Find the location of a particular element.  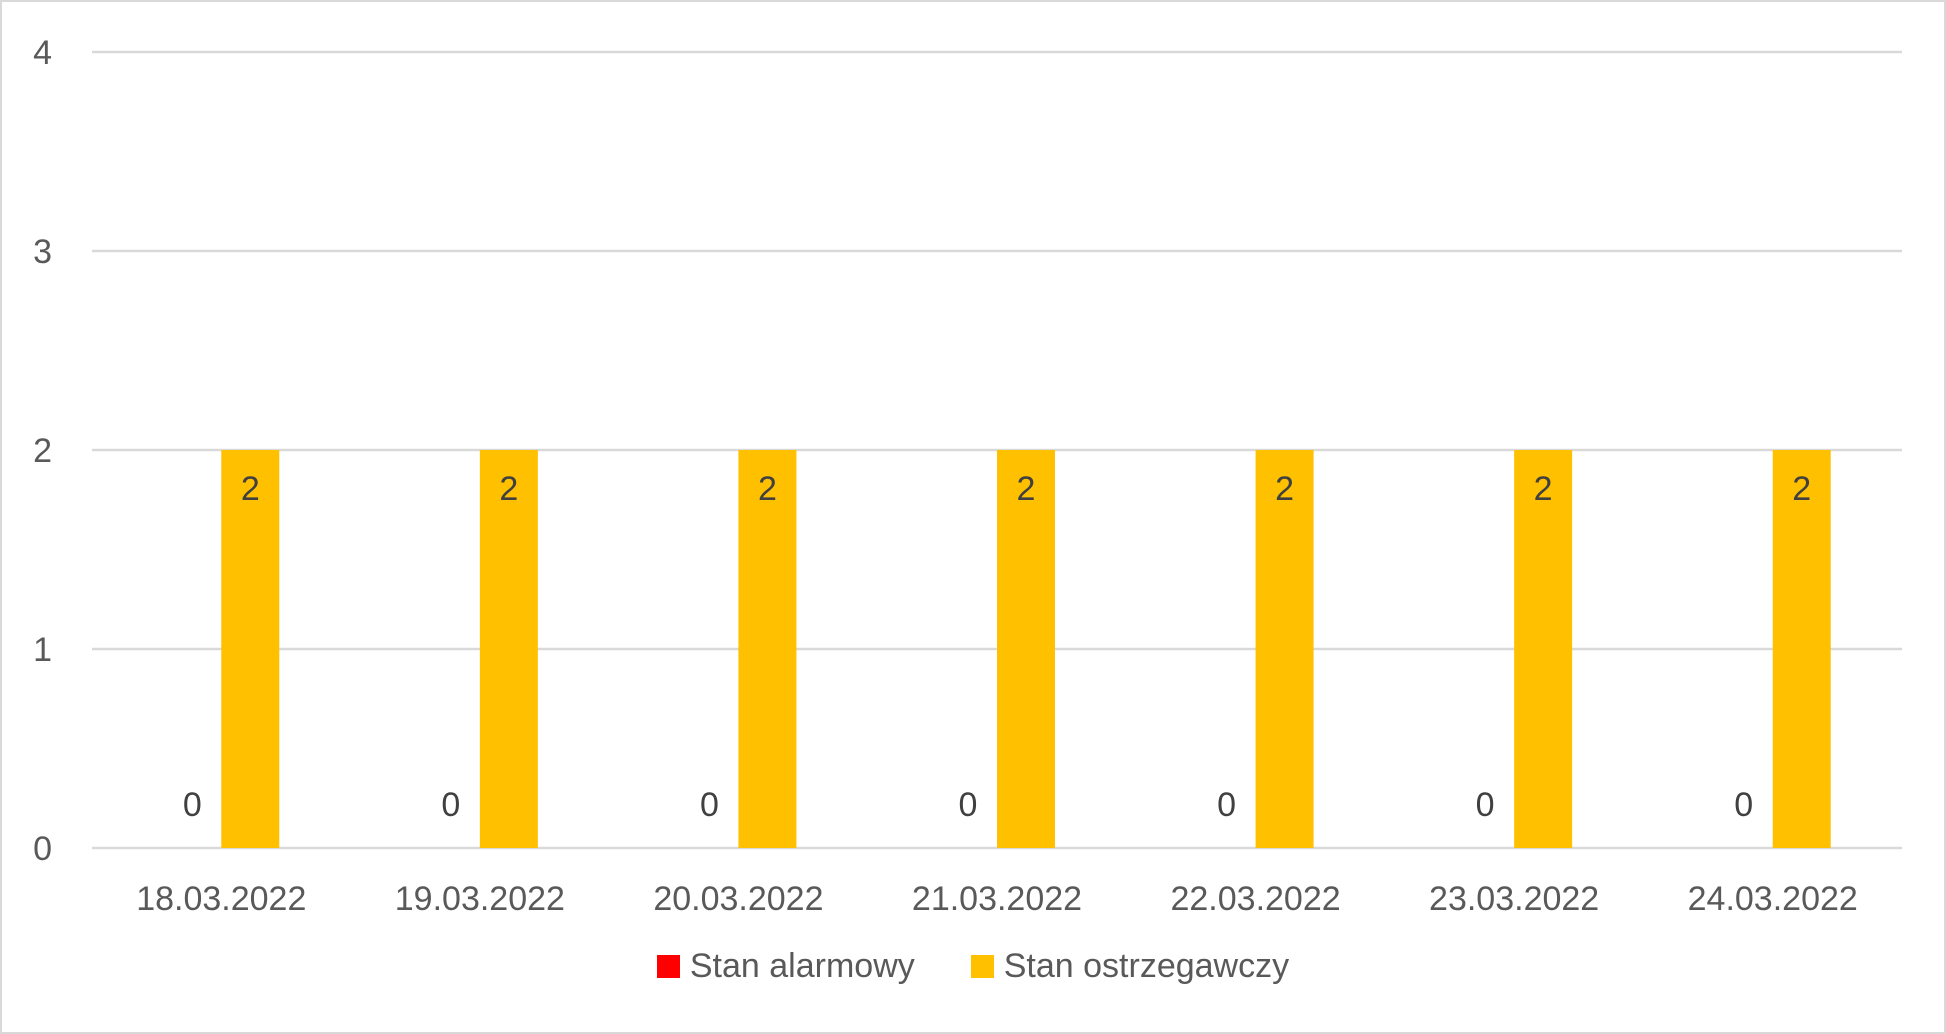

legend-label-alarm: Stan alarmowy is located at coordinates (802, 966).